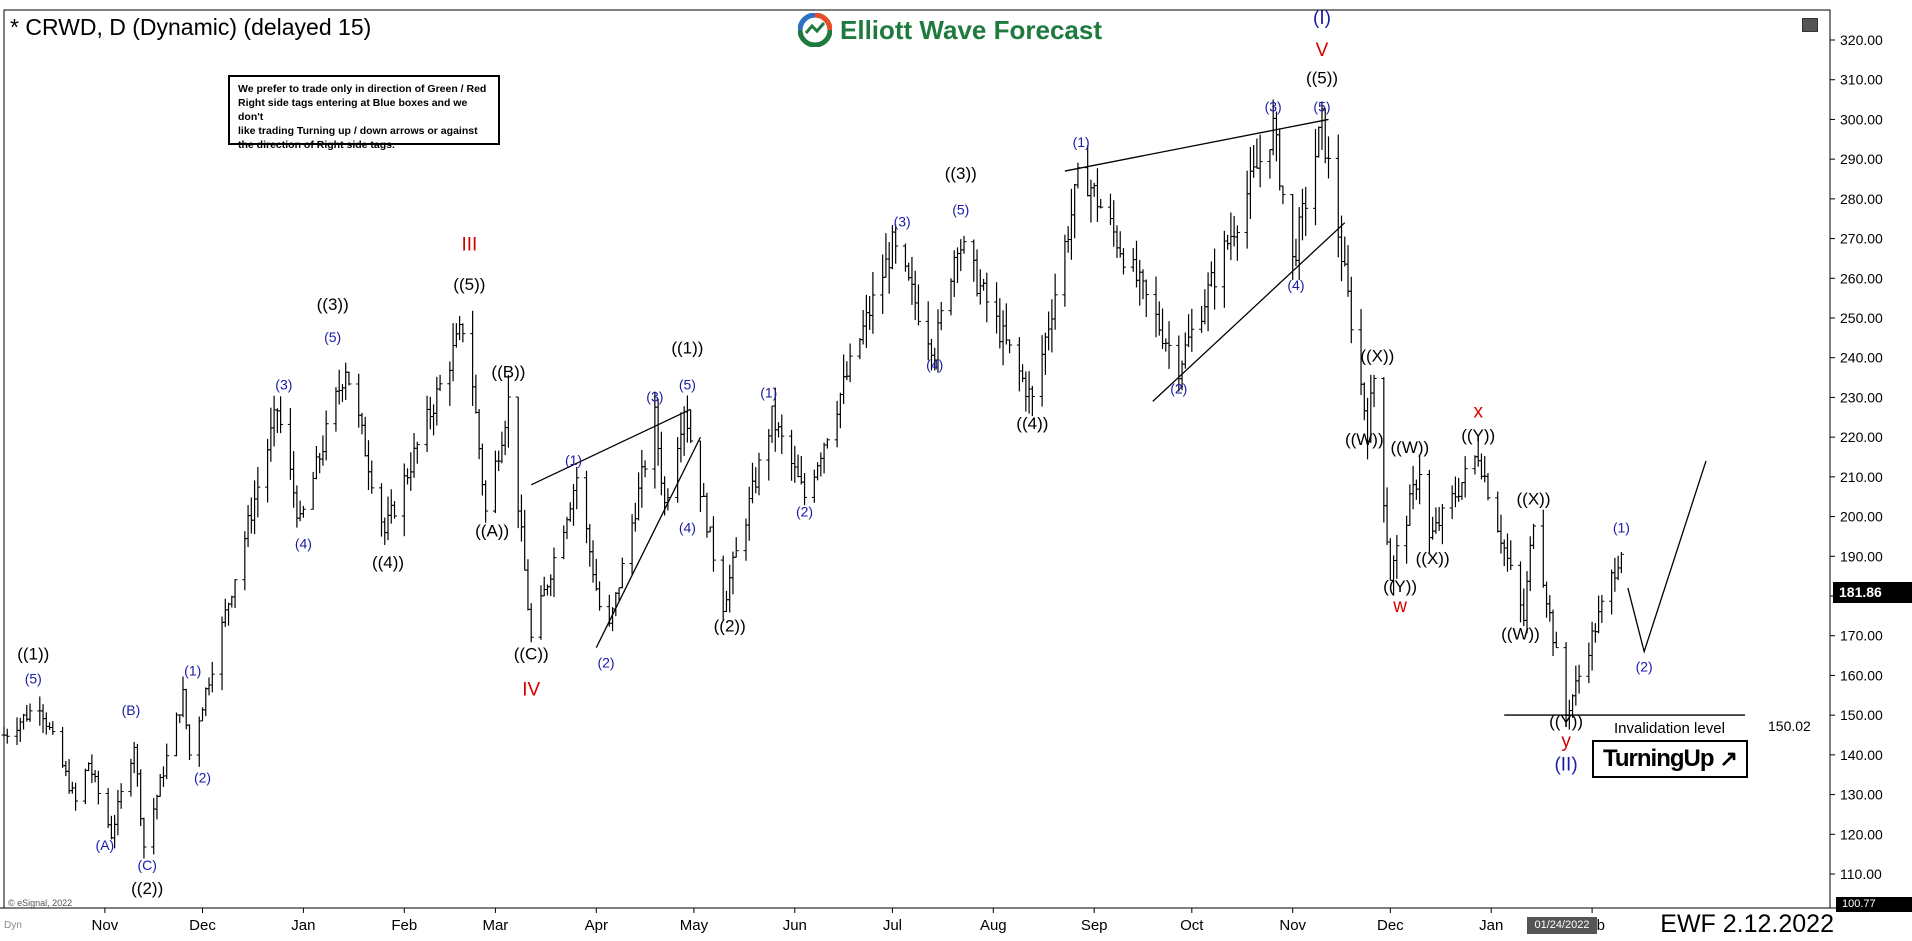 Image resolution: width=1912 pixels, height=941 pixels. Describe the element at coordinates (404, 925) in the screenshot. I see `x-tick-label: Feb` at that location.